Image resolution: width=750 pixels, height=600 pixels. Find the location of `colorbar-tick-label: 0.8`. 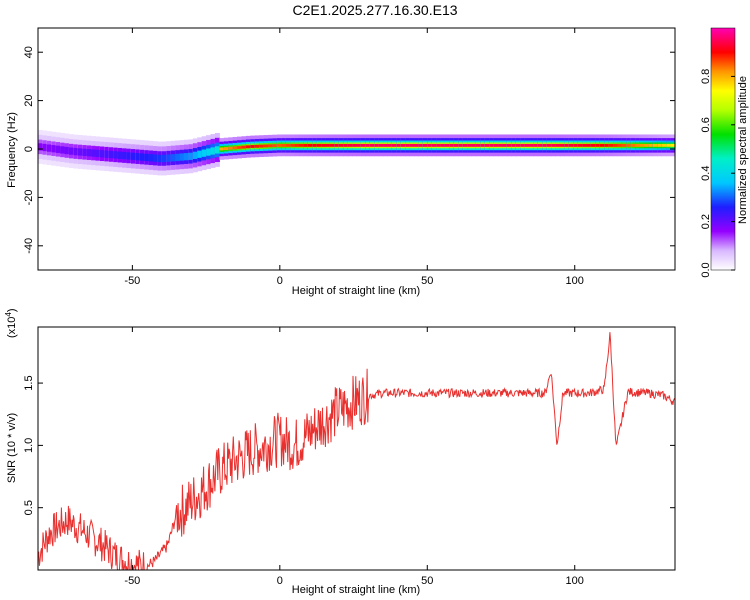

colorbar-tick-label: 0.8 is located at coordinates (706, 76).